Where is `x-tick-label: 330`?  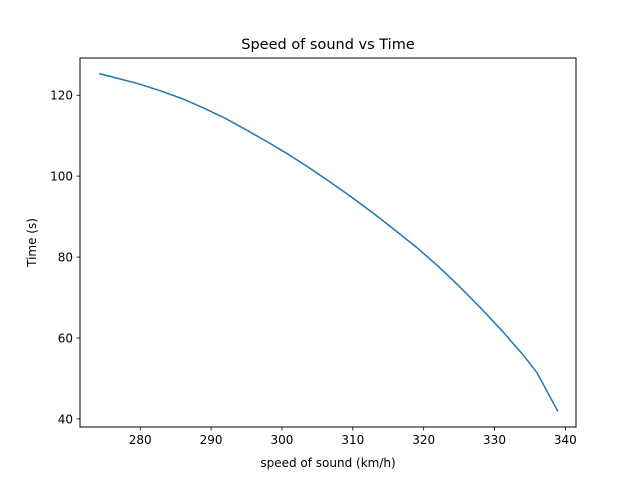 x-tick-label: 330 is located at coordinates (494, 440).